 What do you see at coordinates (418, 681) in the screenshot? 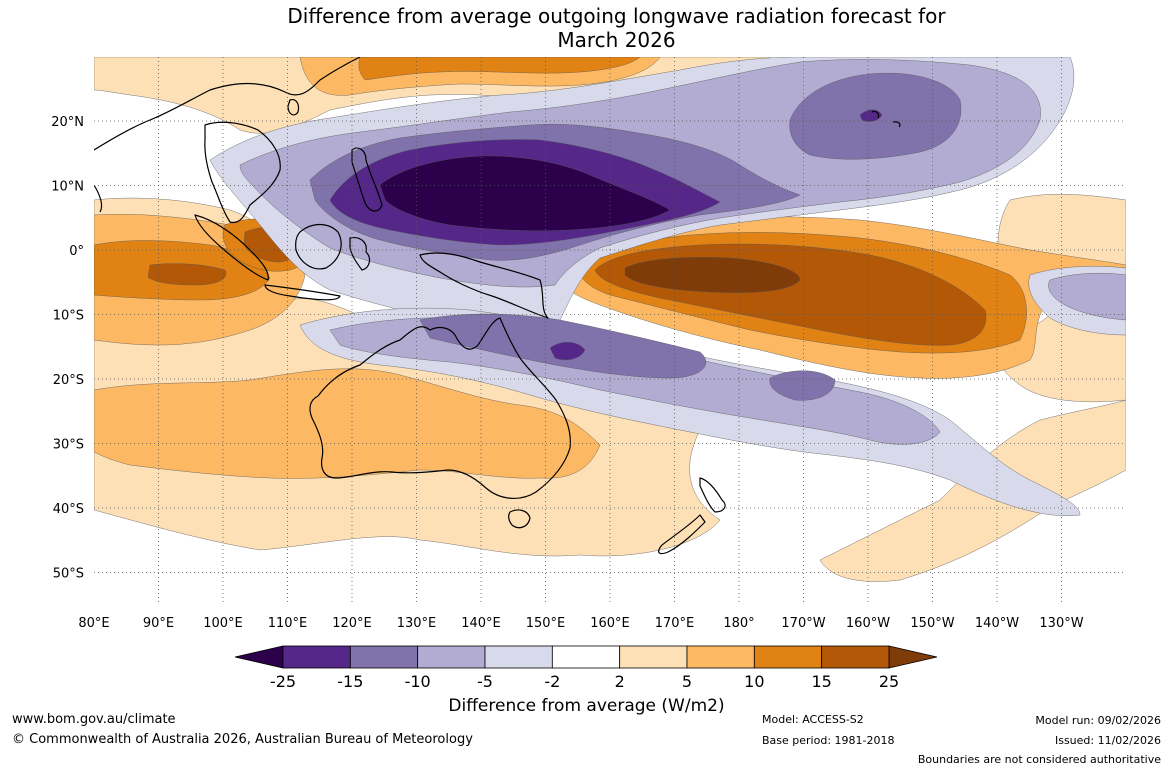
I see `colorbar-tick-label: -10` at bounding box center [418, 681].